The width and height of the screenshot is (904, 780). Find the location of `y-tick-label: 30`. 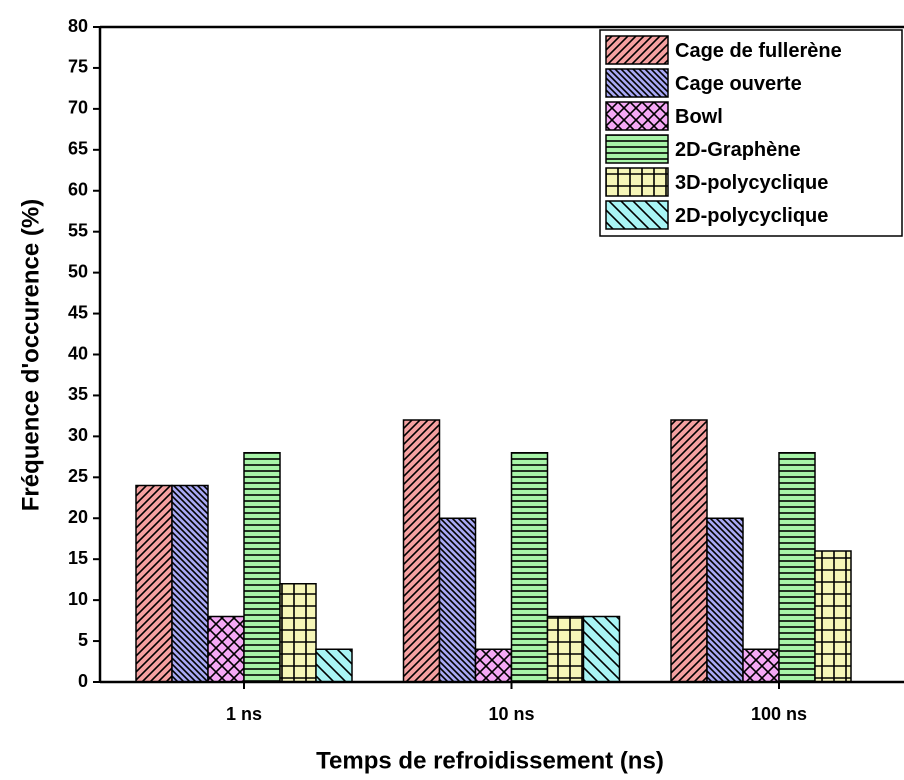

y-tick-label: 30 is located at coordinates (78, 435).